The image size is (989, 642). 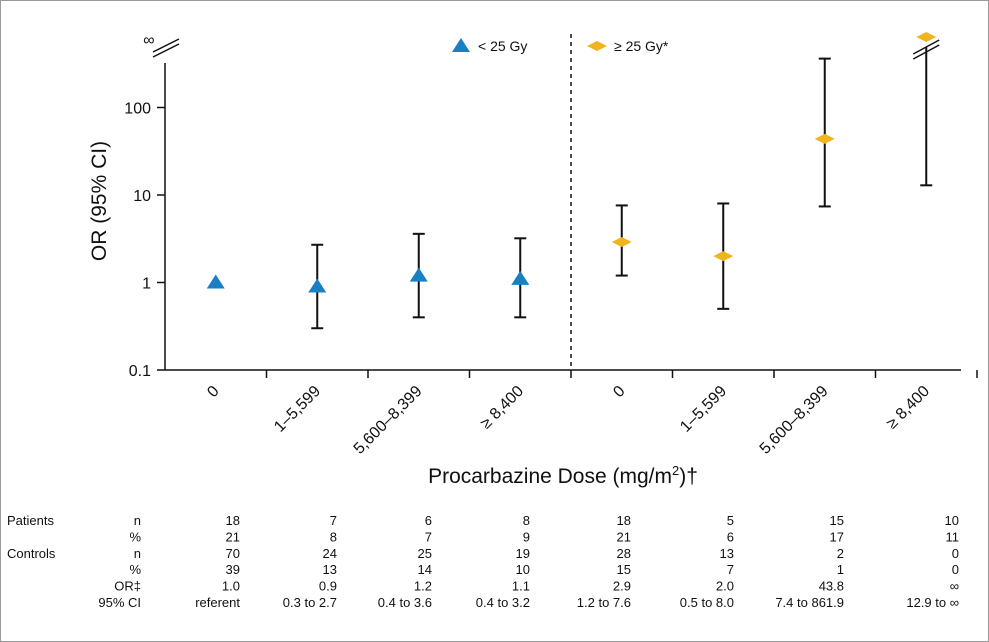 I want to click on table-cell: 24, so click(x=330, y=553).